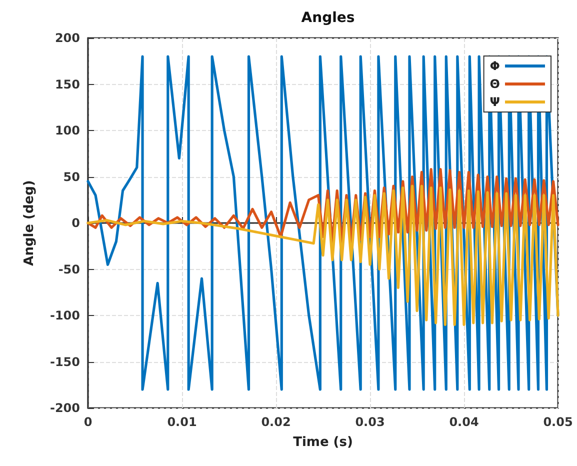 The height and width of the screenshot is (466, 577). What do you see at coordinates (495, 66) in the screenshot?
I see `legend-label: Φ` at bounding box center [495, 66].